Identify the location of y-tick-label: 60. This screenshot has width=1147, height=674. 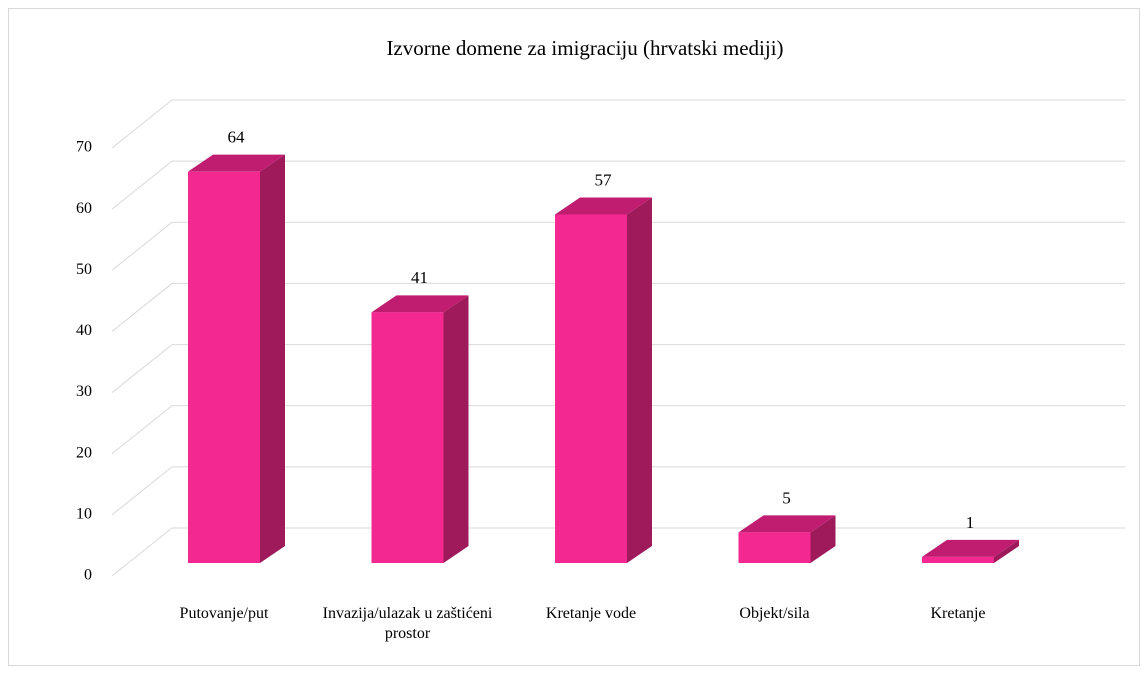
(84, 208).